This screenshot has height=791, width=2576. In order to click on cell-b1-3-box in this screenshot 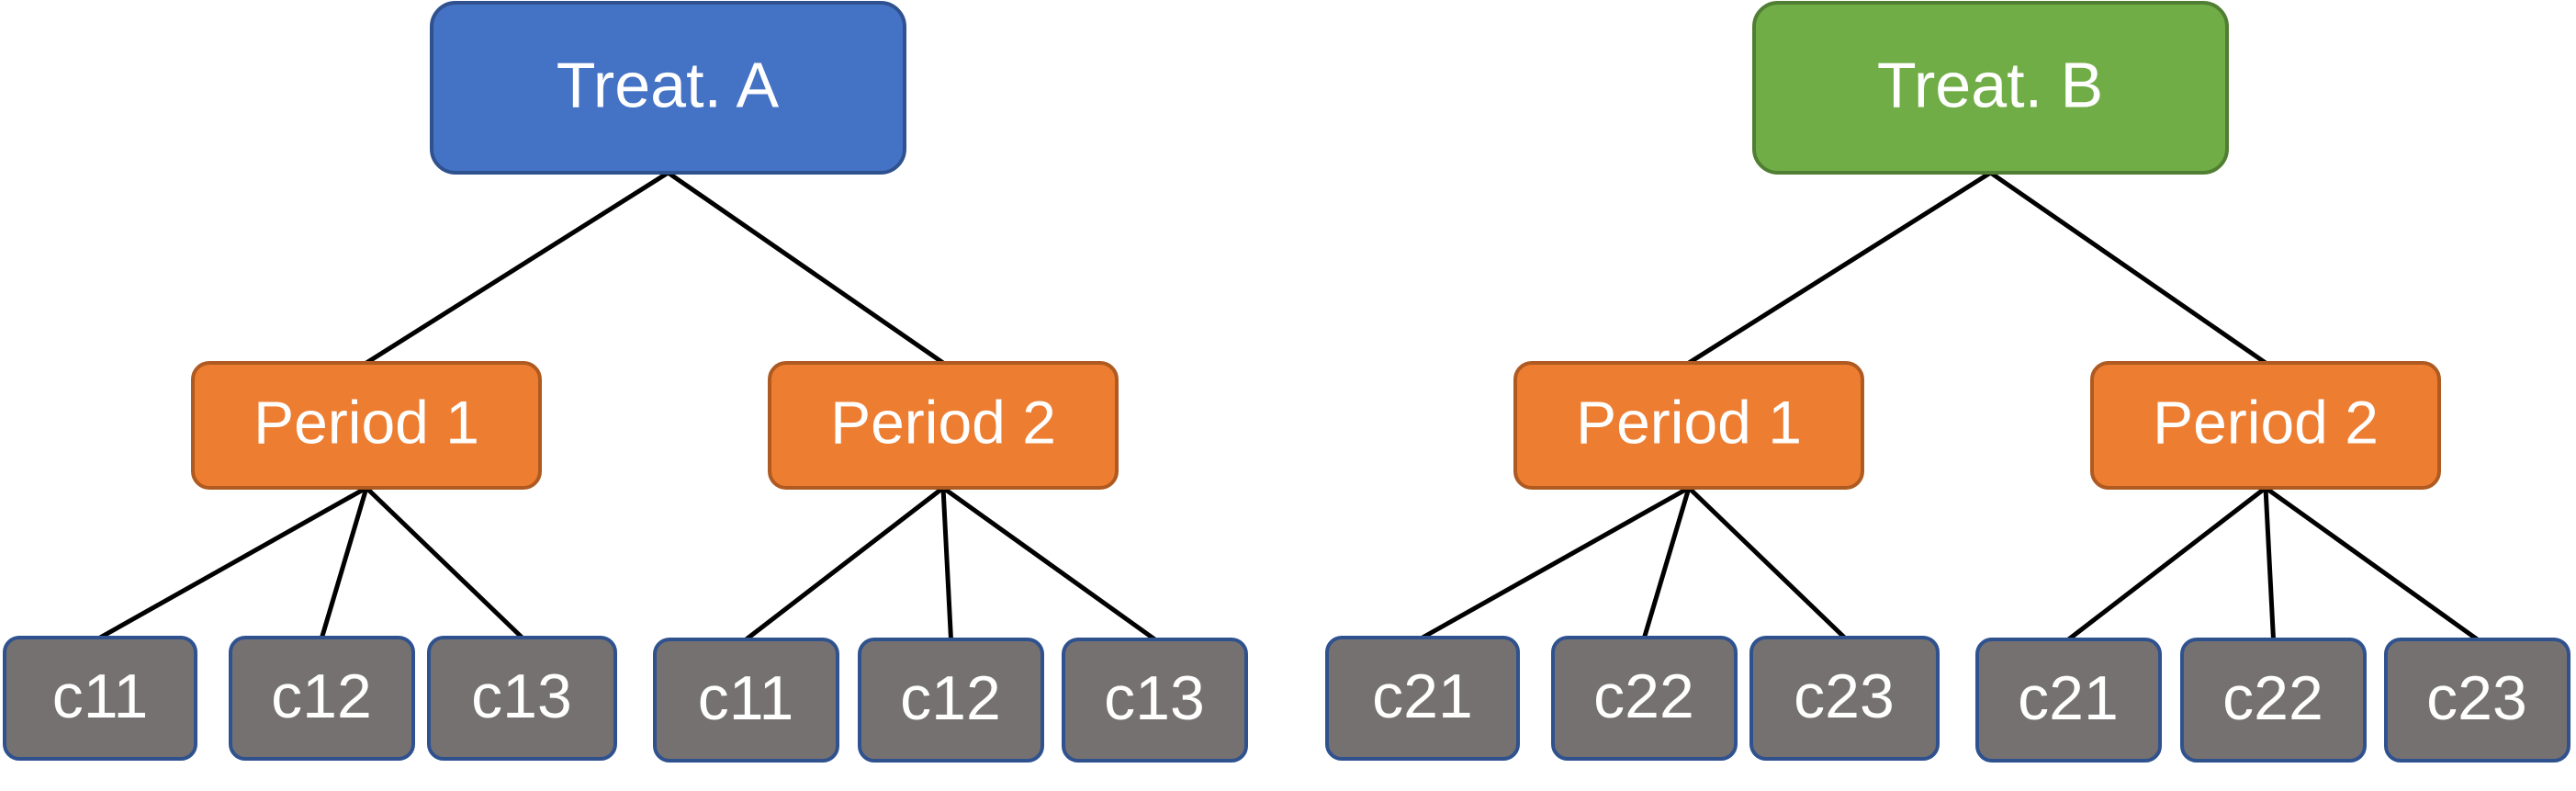, I will do `click(1844, 698)`.